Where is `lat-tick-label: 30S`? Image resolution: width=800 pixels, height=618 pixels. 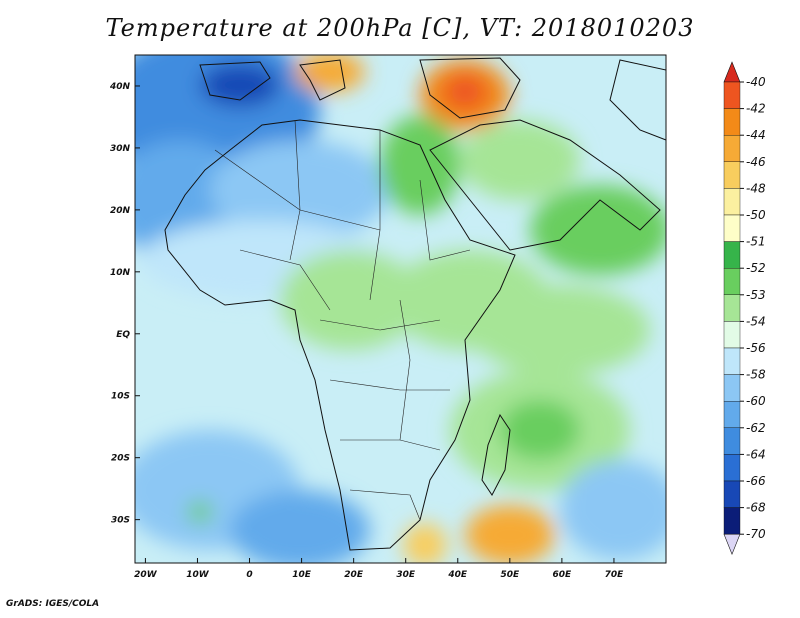
lat-tick-label: 30S is located at coordinates (120, 521).